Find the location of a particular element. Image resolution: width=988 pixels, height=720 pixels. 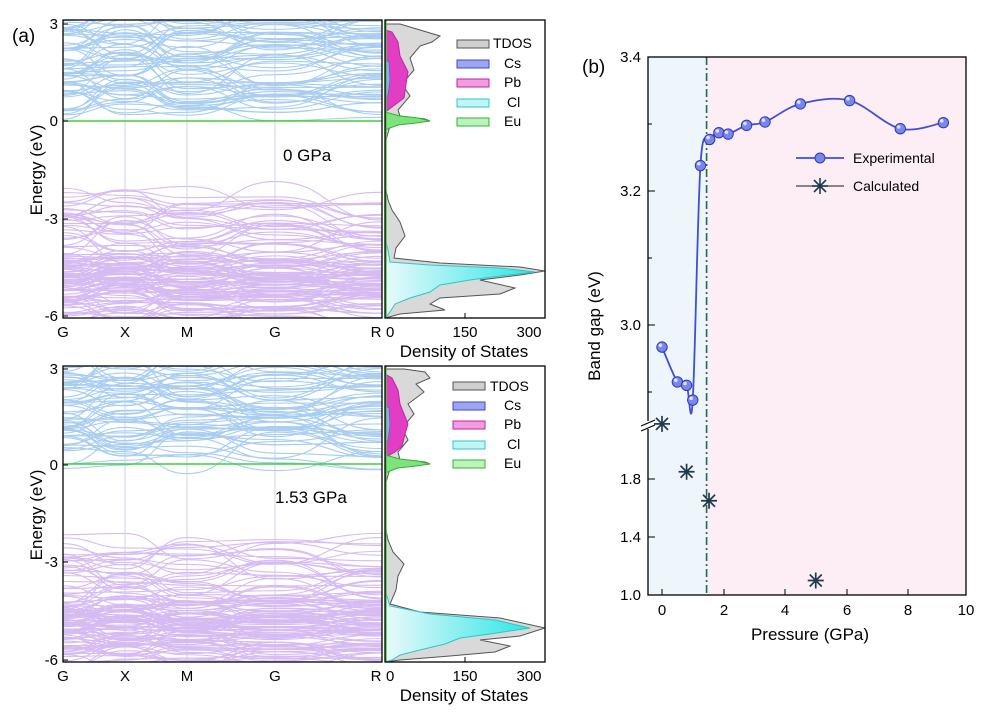

svg-text: 3.0 is located at coordinates (630, 325).